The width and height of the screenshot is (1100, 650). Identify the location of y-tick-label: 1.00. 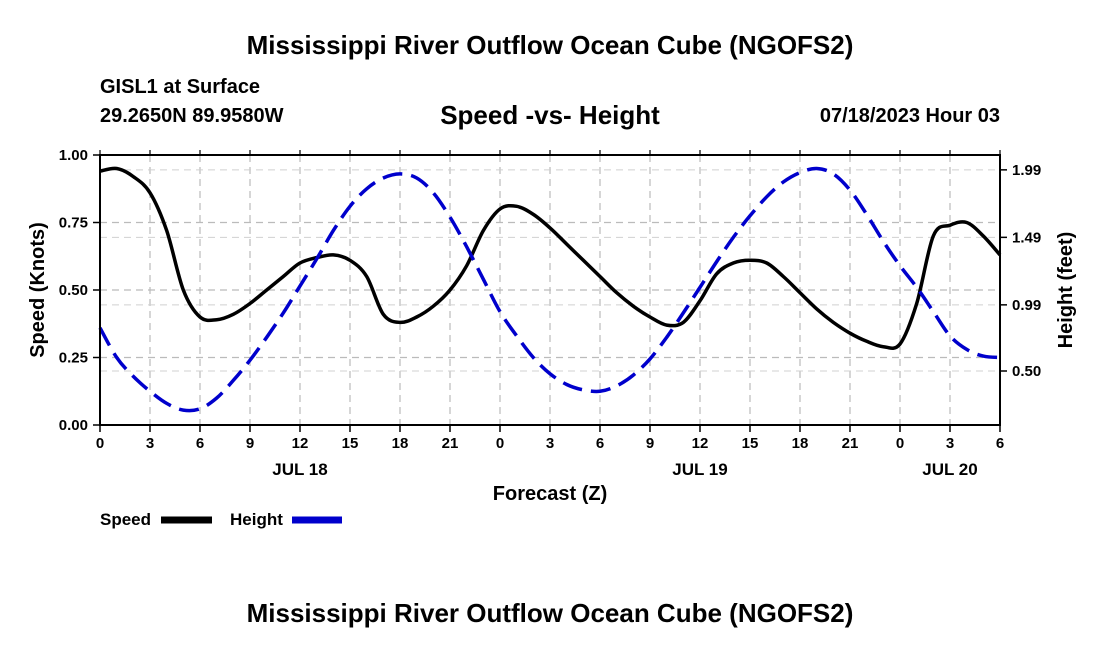
(73, 155).